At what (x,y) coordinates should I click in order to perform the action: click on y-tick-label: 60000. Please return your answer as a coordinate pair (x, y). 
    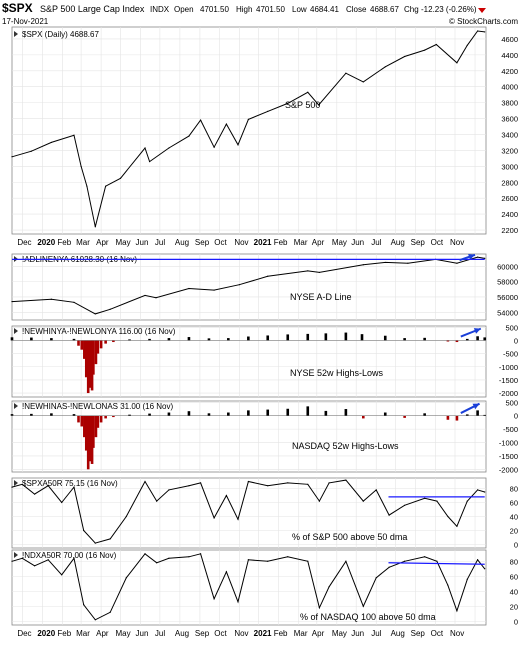
    Looking at the image, I should click on (507, 266).